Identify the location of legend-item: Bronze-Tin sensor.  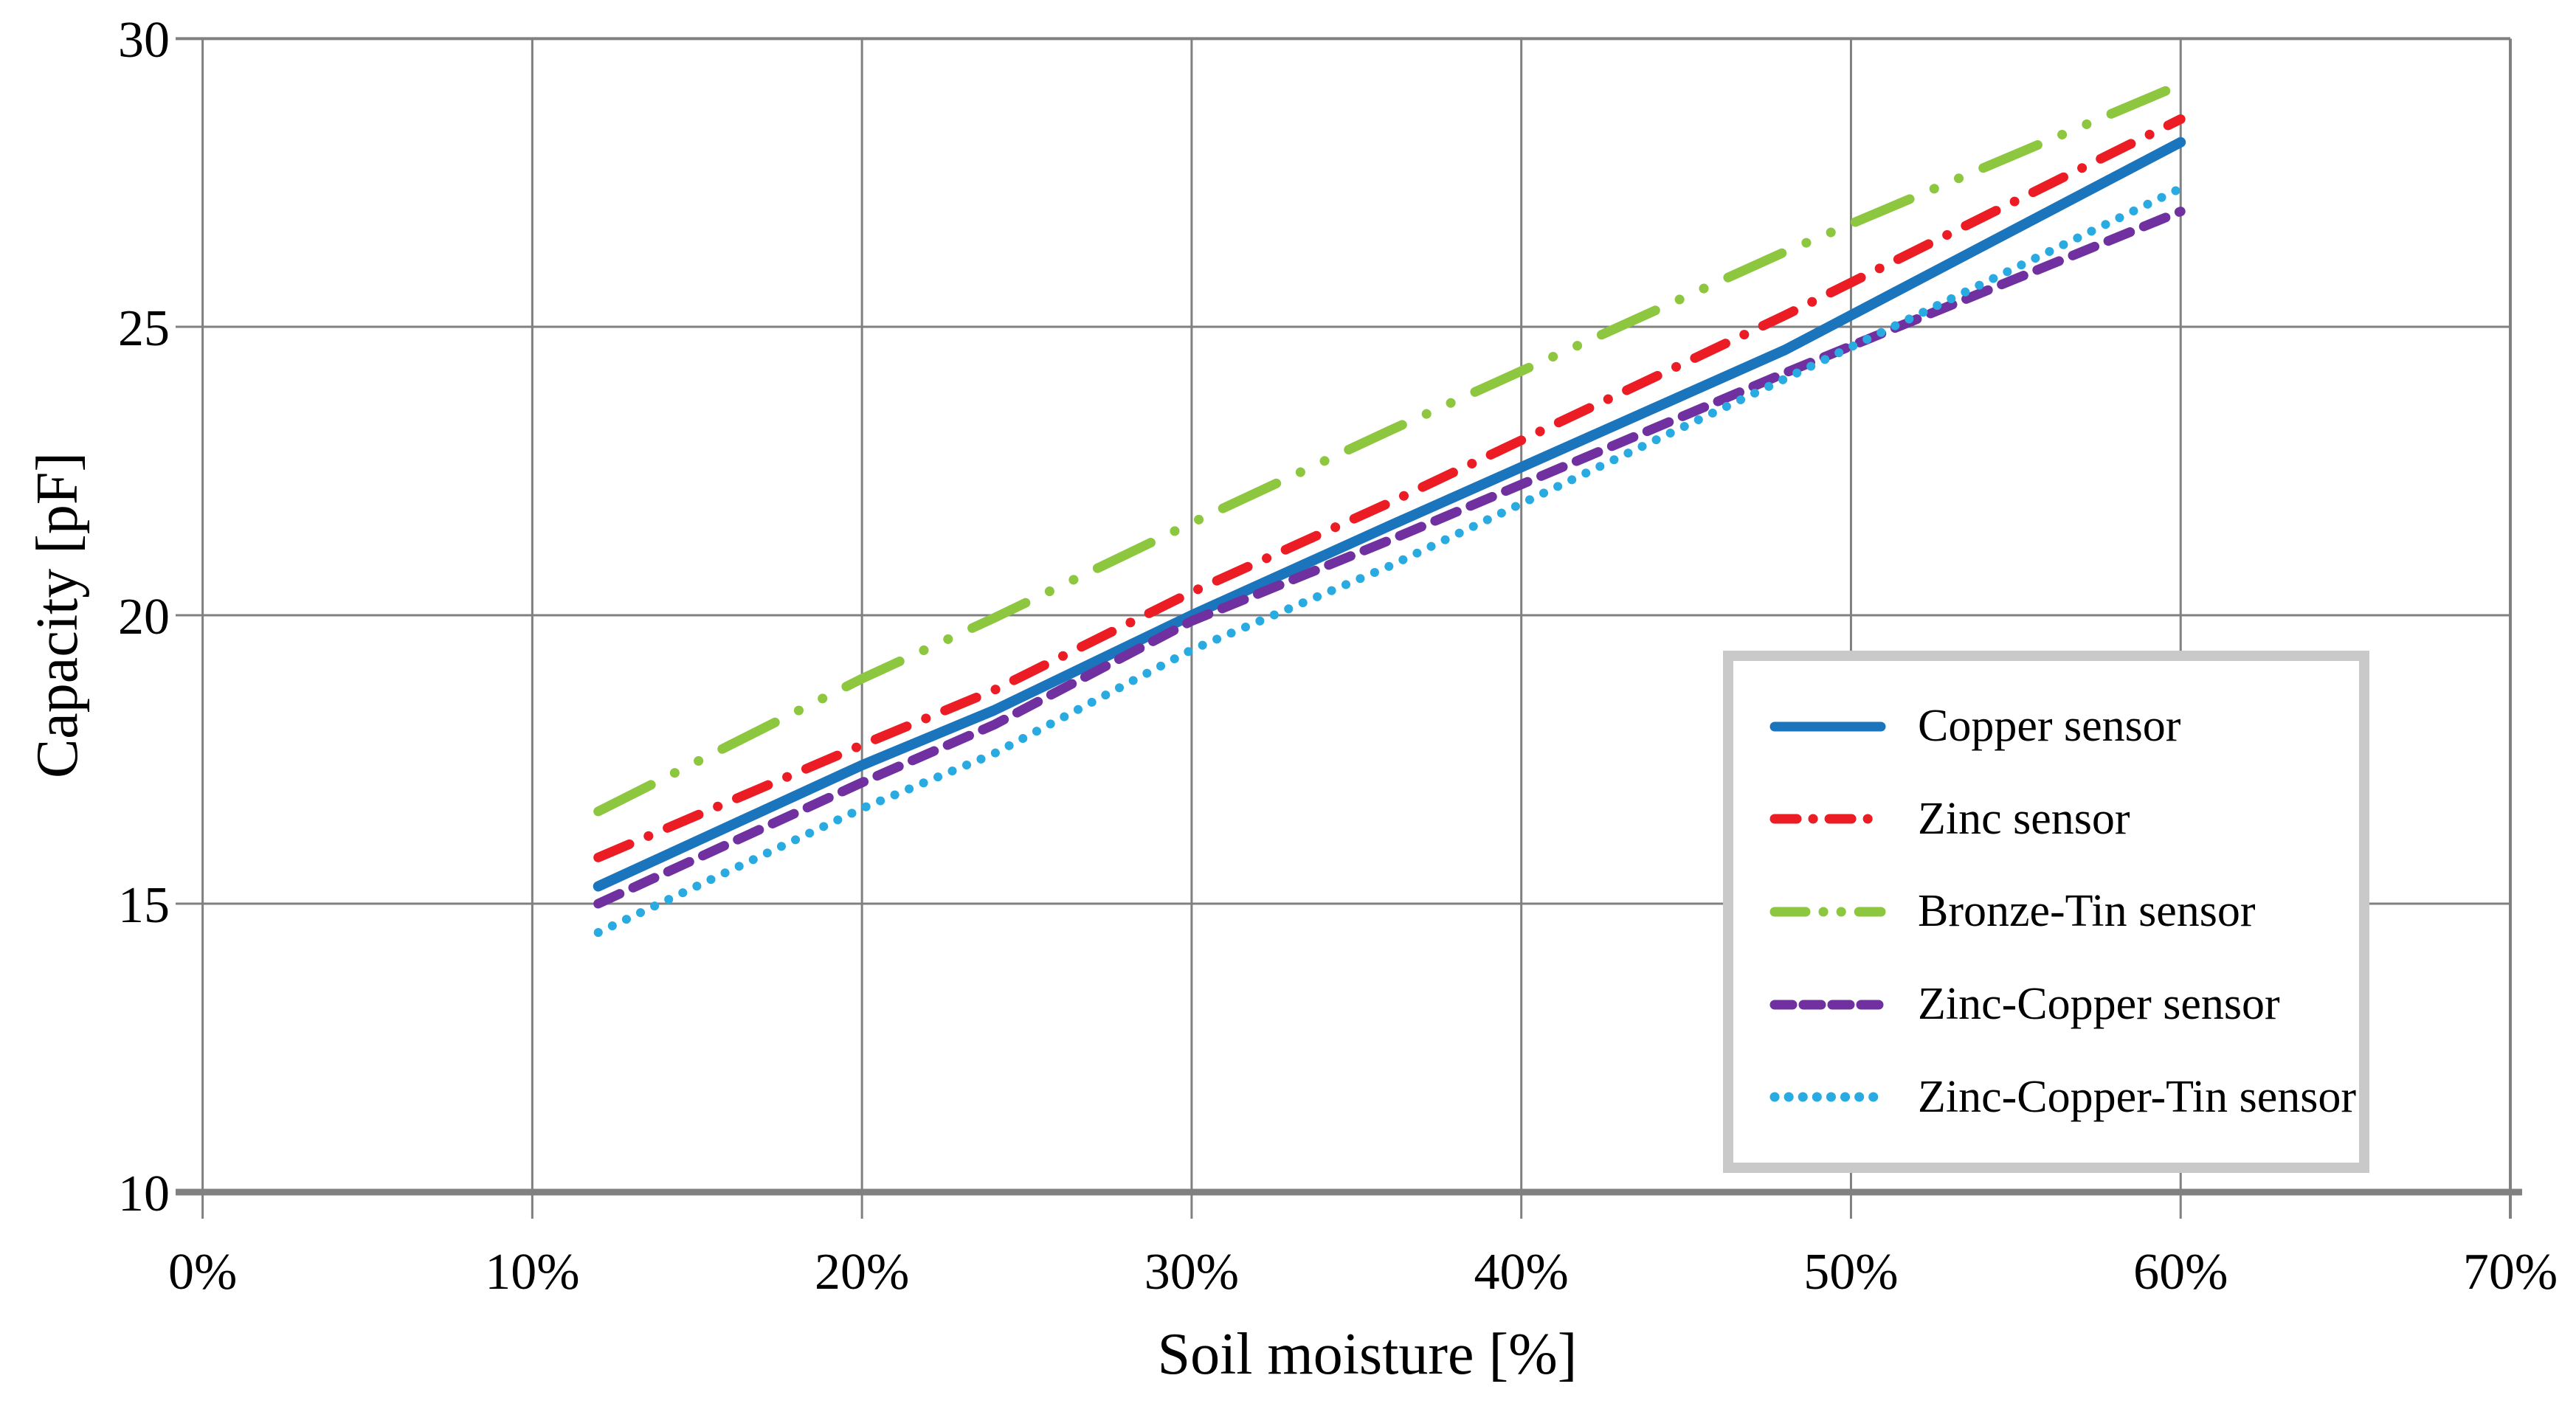
(2046, 911).